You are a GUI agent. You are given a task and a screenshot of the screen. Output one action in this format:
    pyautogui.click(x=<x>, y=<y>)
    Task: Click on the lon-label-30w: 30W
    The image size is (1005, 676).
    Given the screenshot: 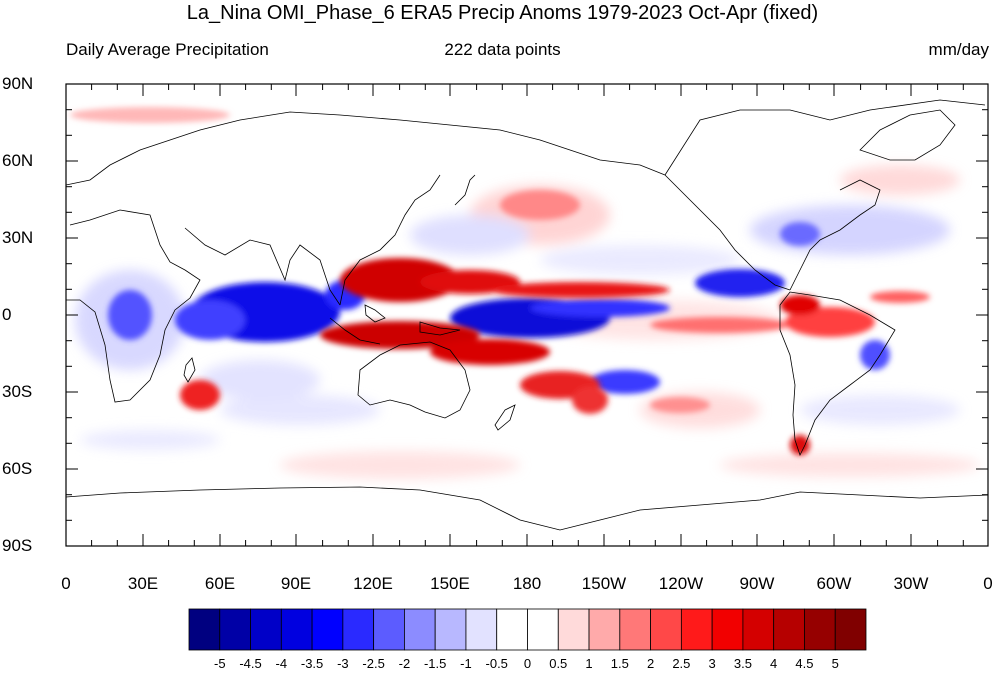 What is the action you would take?
    pyautogui.click(x=911, y=583)
    